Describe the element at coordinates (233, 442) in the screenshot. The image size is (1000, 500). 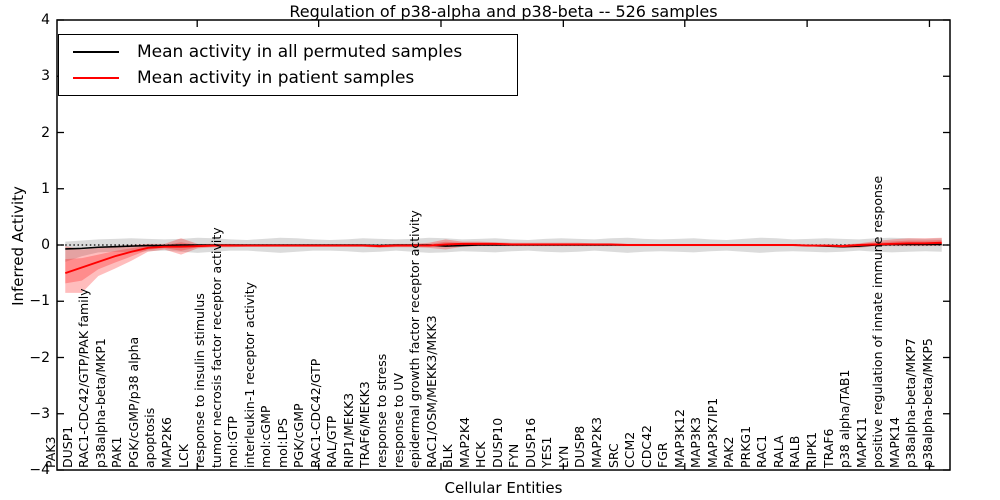
I see `x-category-label: mol:GTP` at that location.